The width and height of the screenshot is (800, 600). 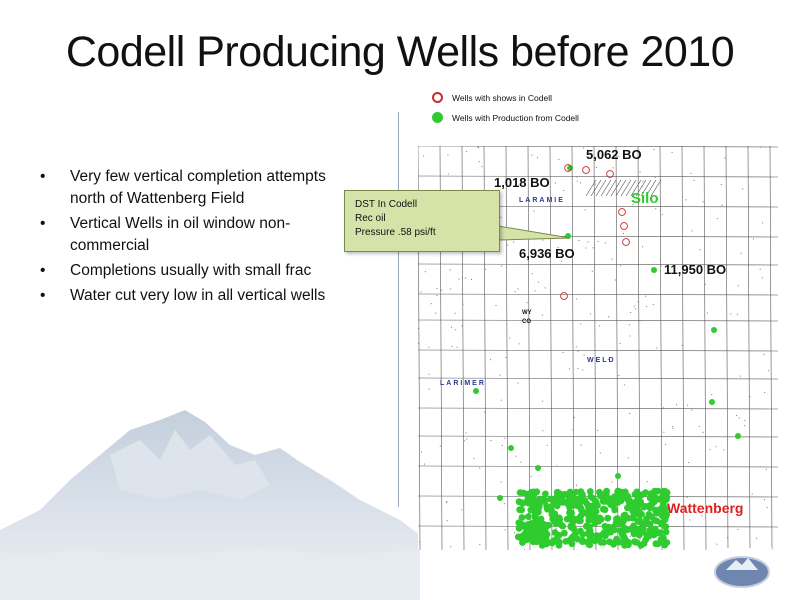 What do you see at coordinates (534, 233) in the screenshot?
I see `callout-pointer` at bounding box center [534, 233].